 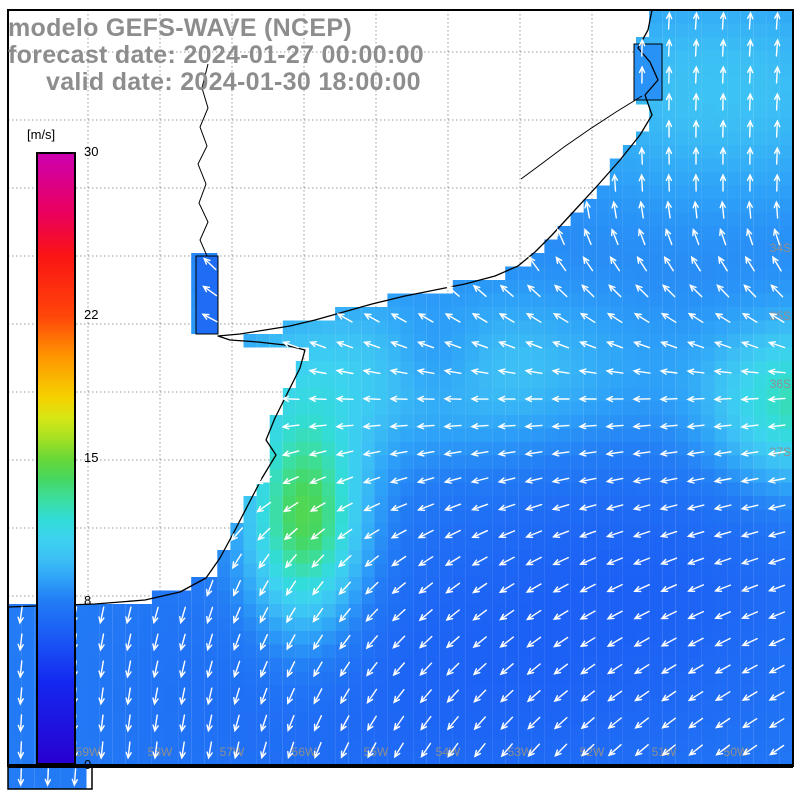 I want to click on lon-label: 57W, so click(x=232, y=752).